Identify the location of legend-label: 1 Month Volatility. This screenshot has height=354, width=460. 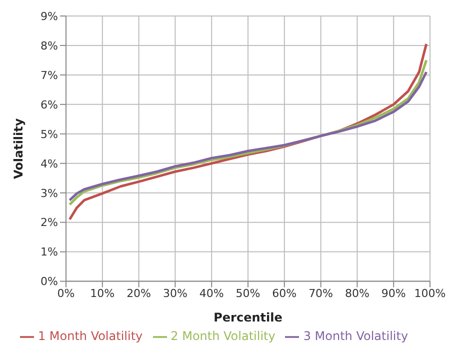
(90, 336).